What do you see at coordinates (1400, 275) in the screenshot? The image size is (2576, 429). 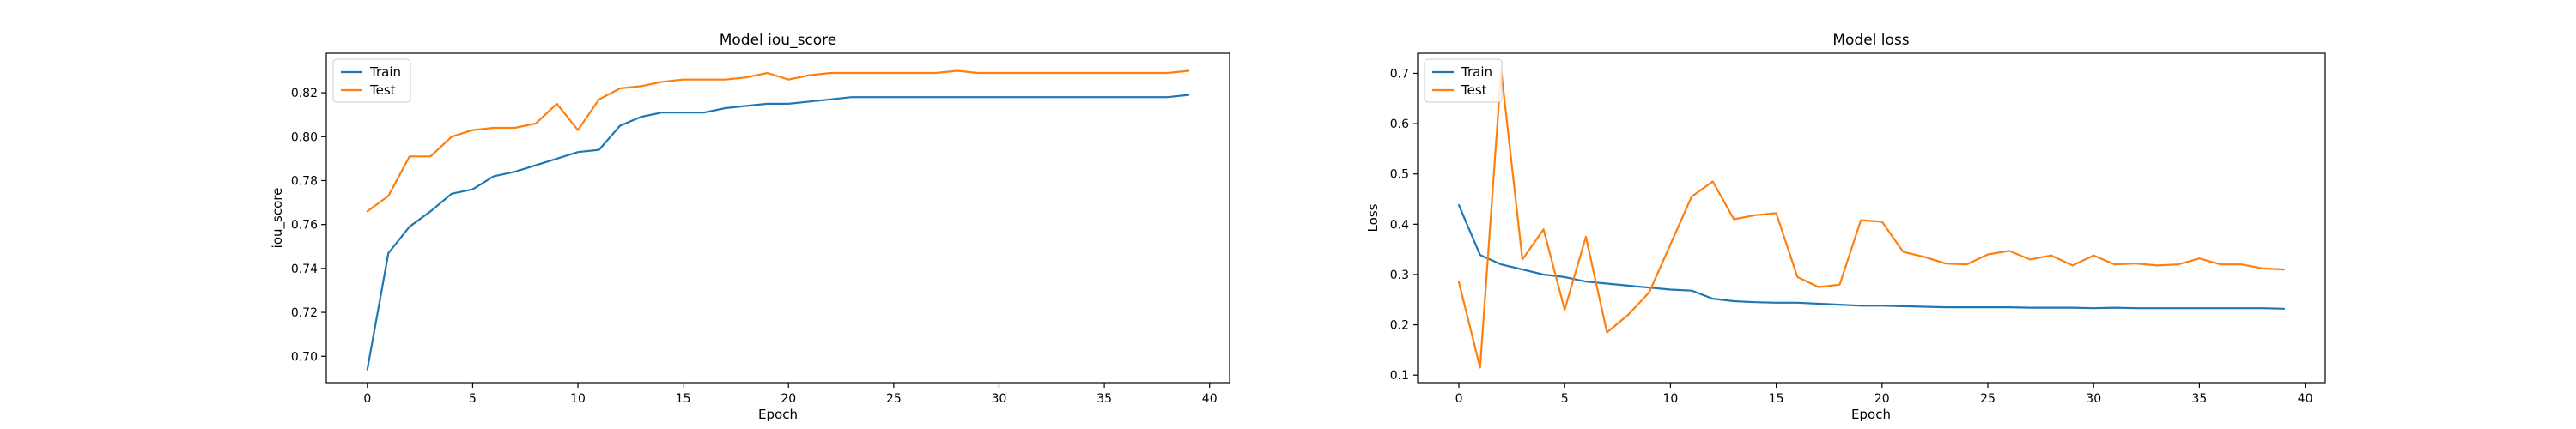 I see `y-tick-label: 0.3` at bounding box center [1400, 275].